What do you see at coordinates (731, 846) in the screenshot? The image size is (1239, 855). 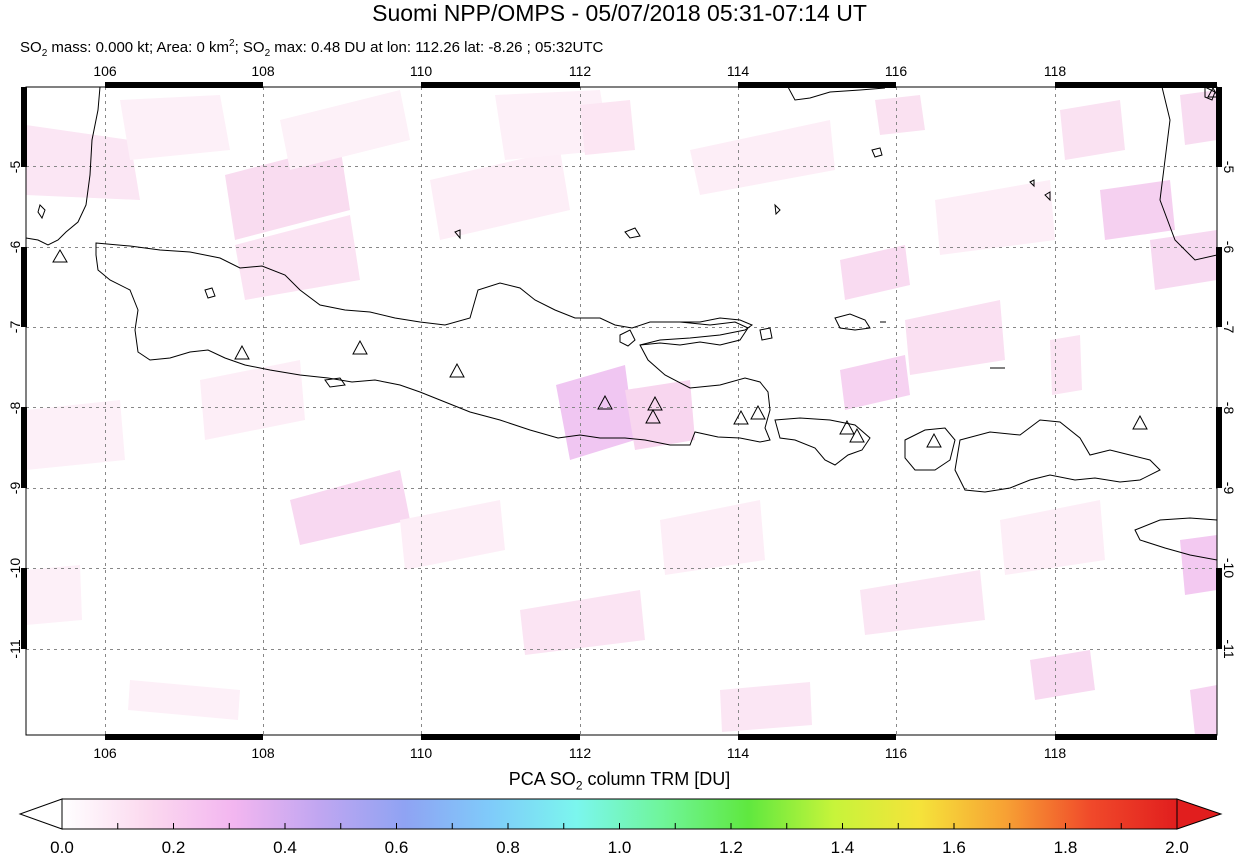 I see `colorbar-tick-label: 1.2` at bounding box center [731, 846].